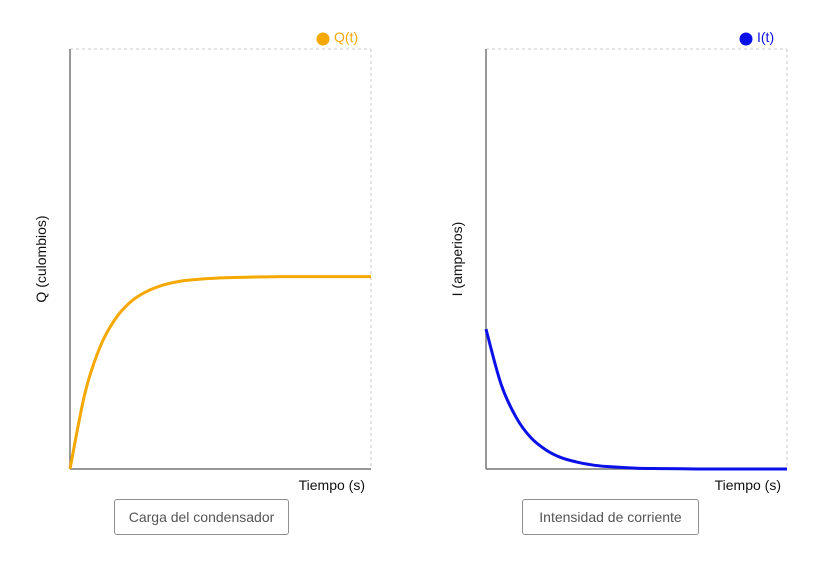  What do you see at coordinates (201, 517) in the screenshot?
I see `charge-button: Carga del condensador` at bounding box center [201, 517].